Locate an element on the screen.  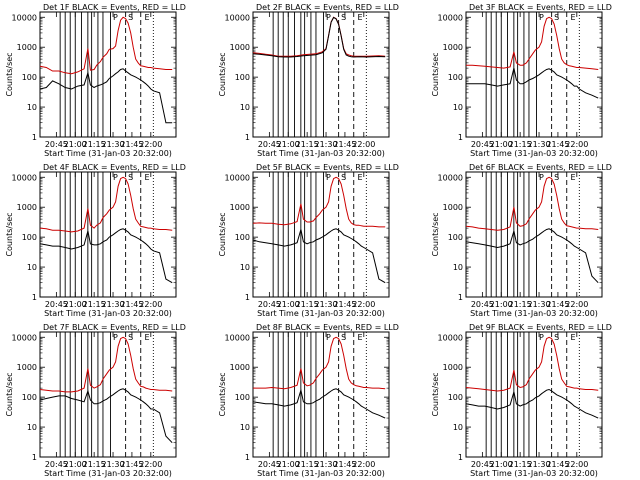
panel-title: Det 8F BLACK = Events, RED = LLD is located at coordinates (327, 327).